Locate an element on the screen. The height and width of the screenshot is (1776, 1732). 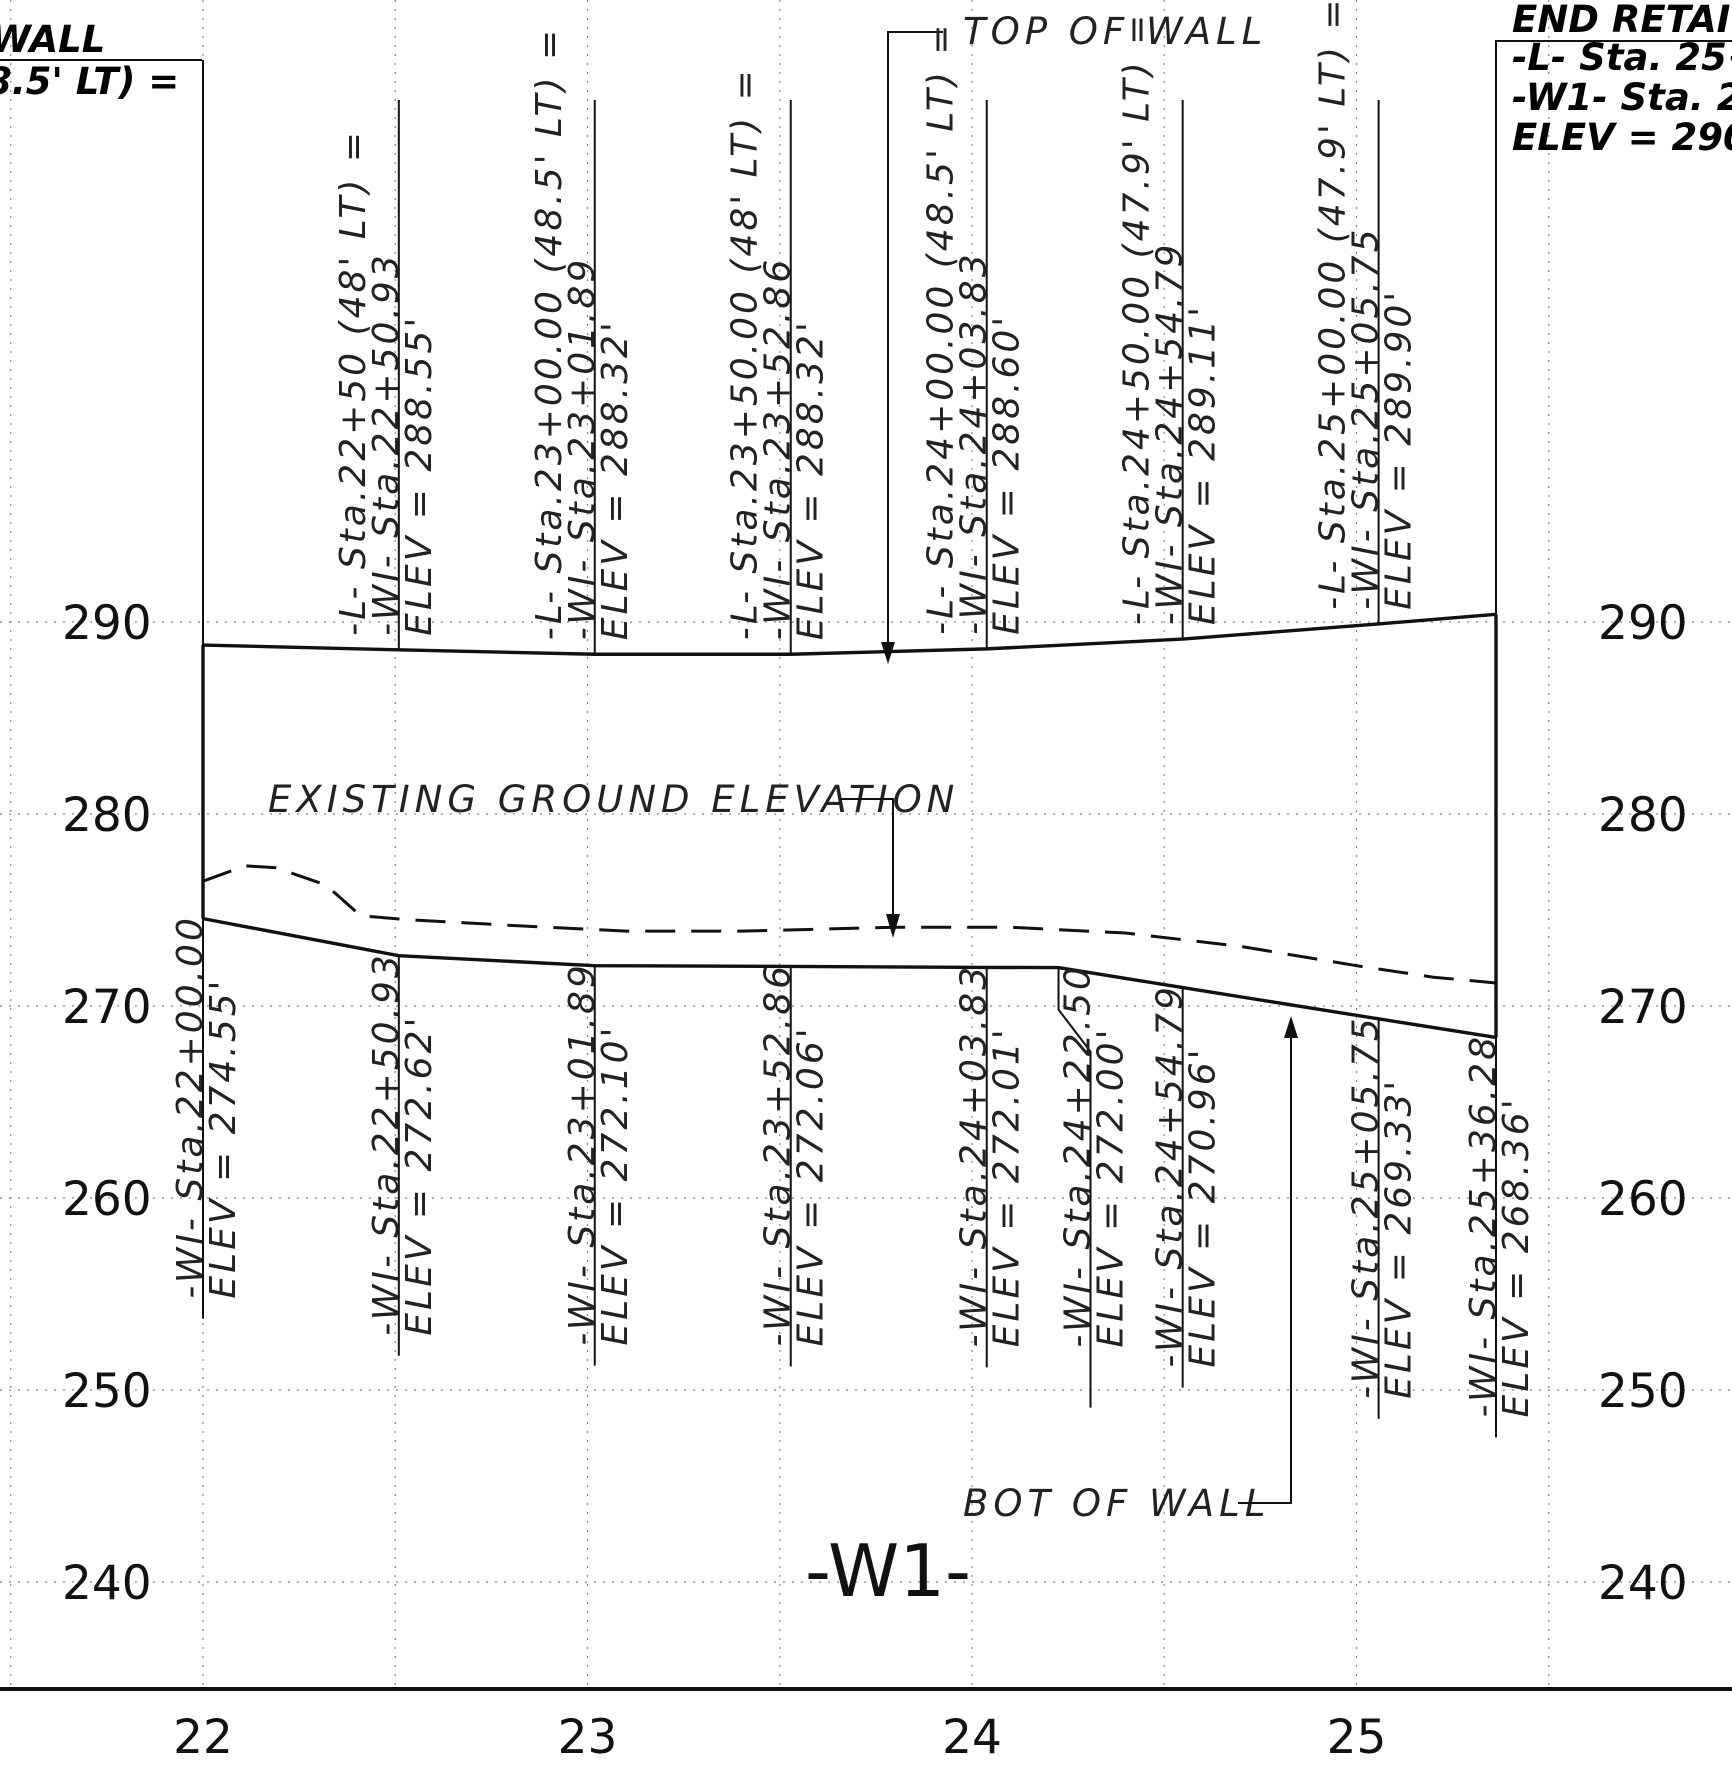
existing-ground-note: EXISTING GROUND ELEVATION is located at coordinates (613, 799).